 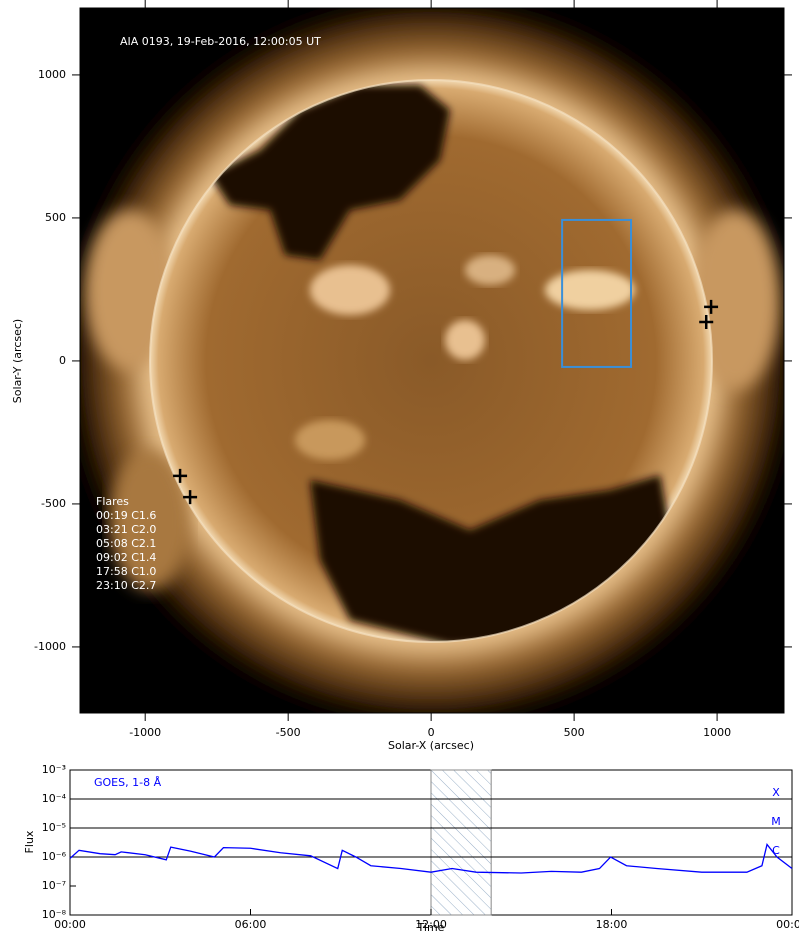 What do you see at coordinates (145, 732) in the screenshot?
I see `x-tick-label: -1000` at bounding box center [145, 732].